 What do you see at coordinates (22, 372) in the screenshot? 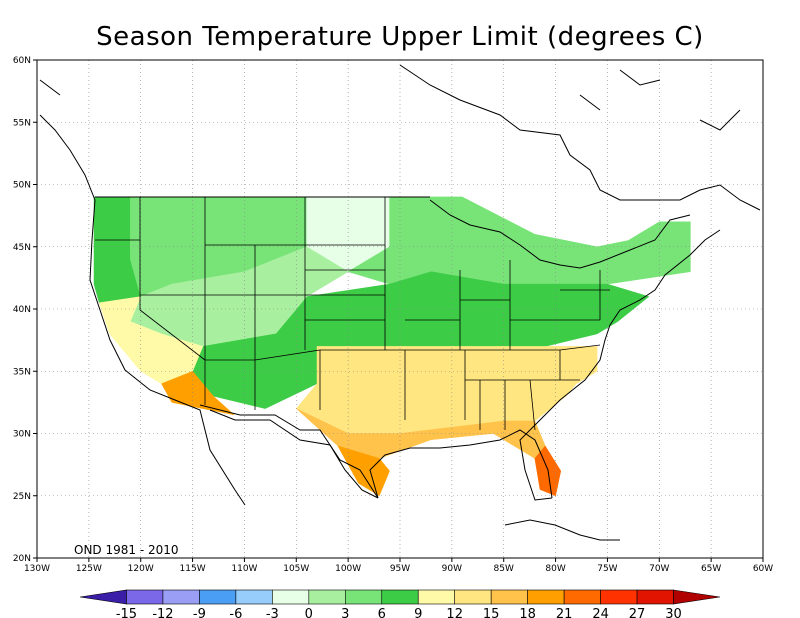
I see `lat-tick-label: 35N` at bounding box center [22, 372].